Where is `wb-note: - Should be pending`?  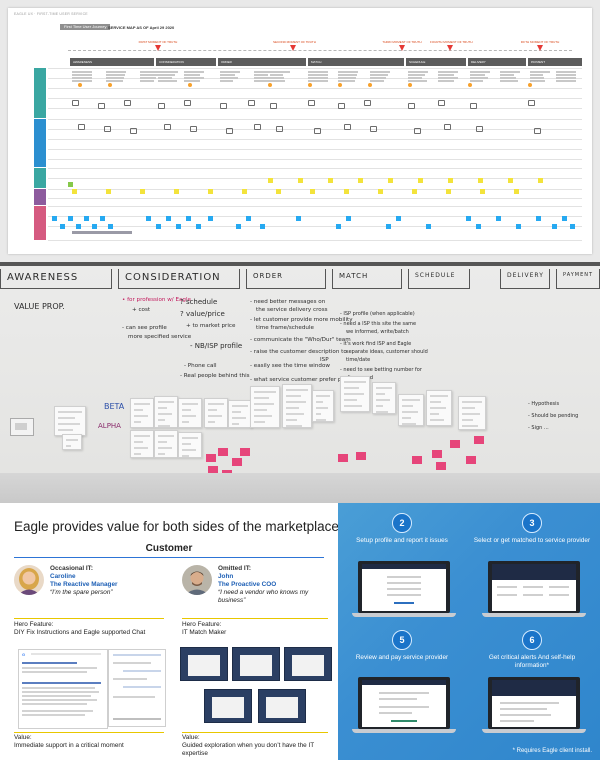 wb-note: - Should be pending is located at coordinates (553, 416).